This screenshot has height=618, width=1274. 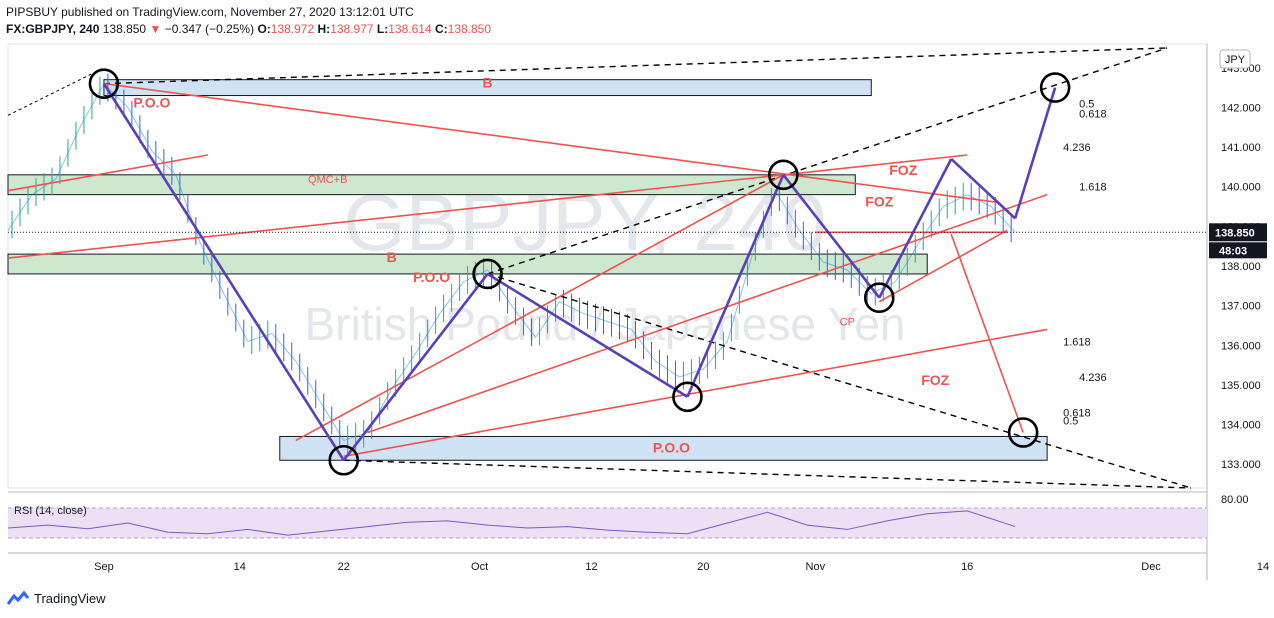 I want to click on open-value: 138.972, so click(x=292, y=29).